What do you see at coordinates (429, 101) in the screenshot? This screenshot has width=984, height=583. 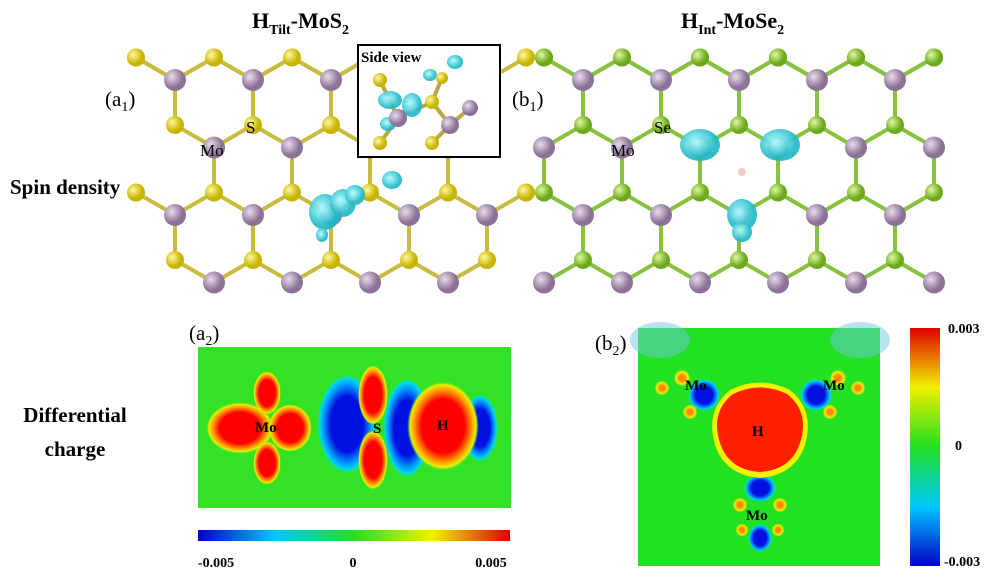 I see `side-view-inset: Side view` at bounding box center [429, 101].